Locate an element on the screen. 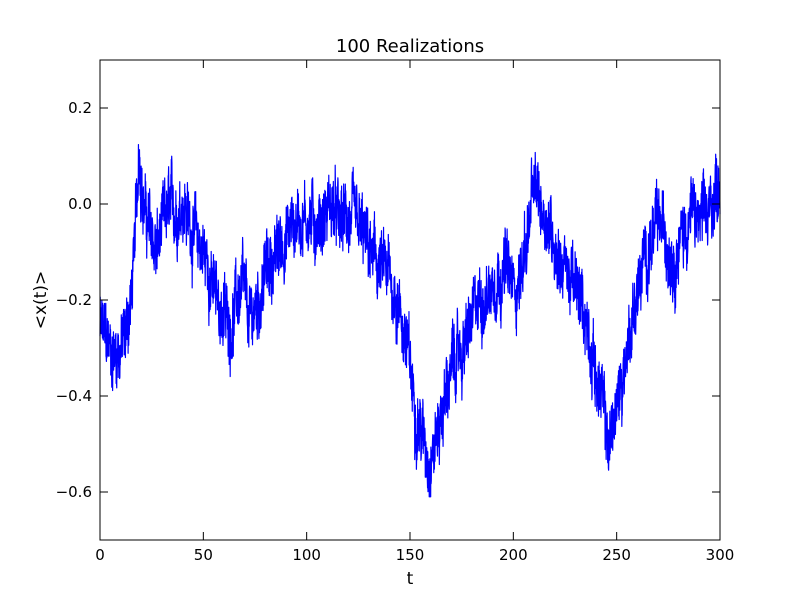 Image resolution: width=800 pixels, height=600 pixels. y-tick-label: 0.2 is located at coordinates (80, 108).